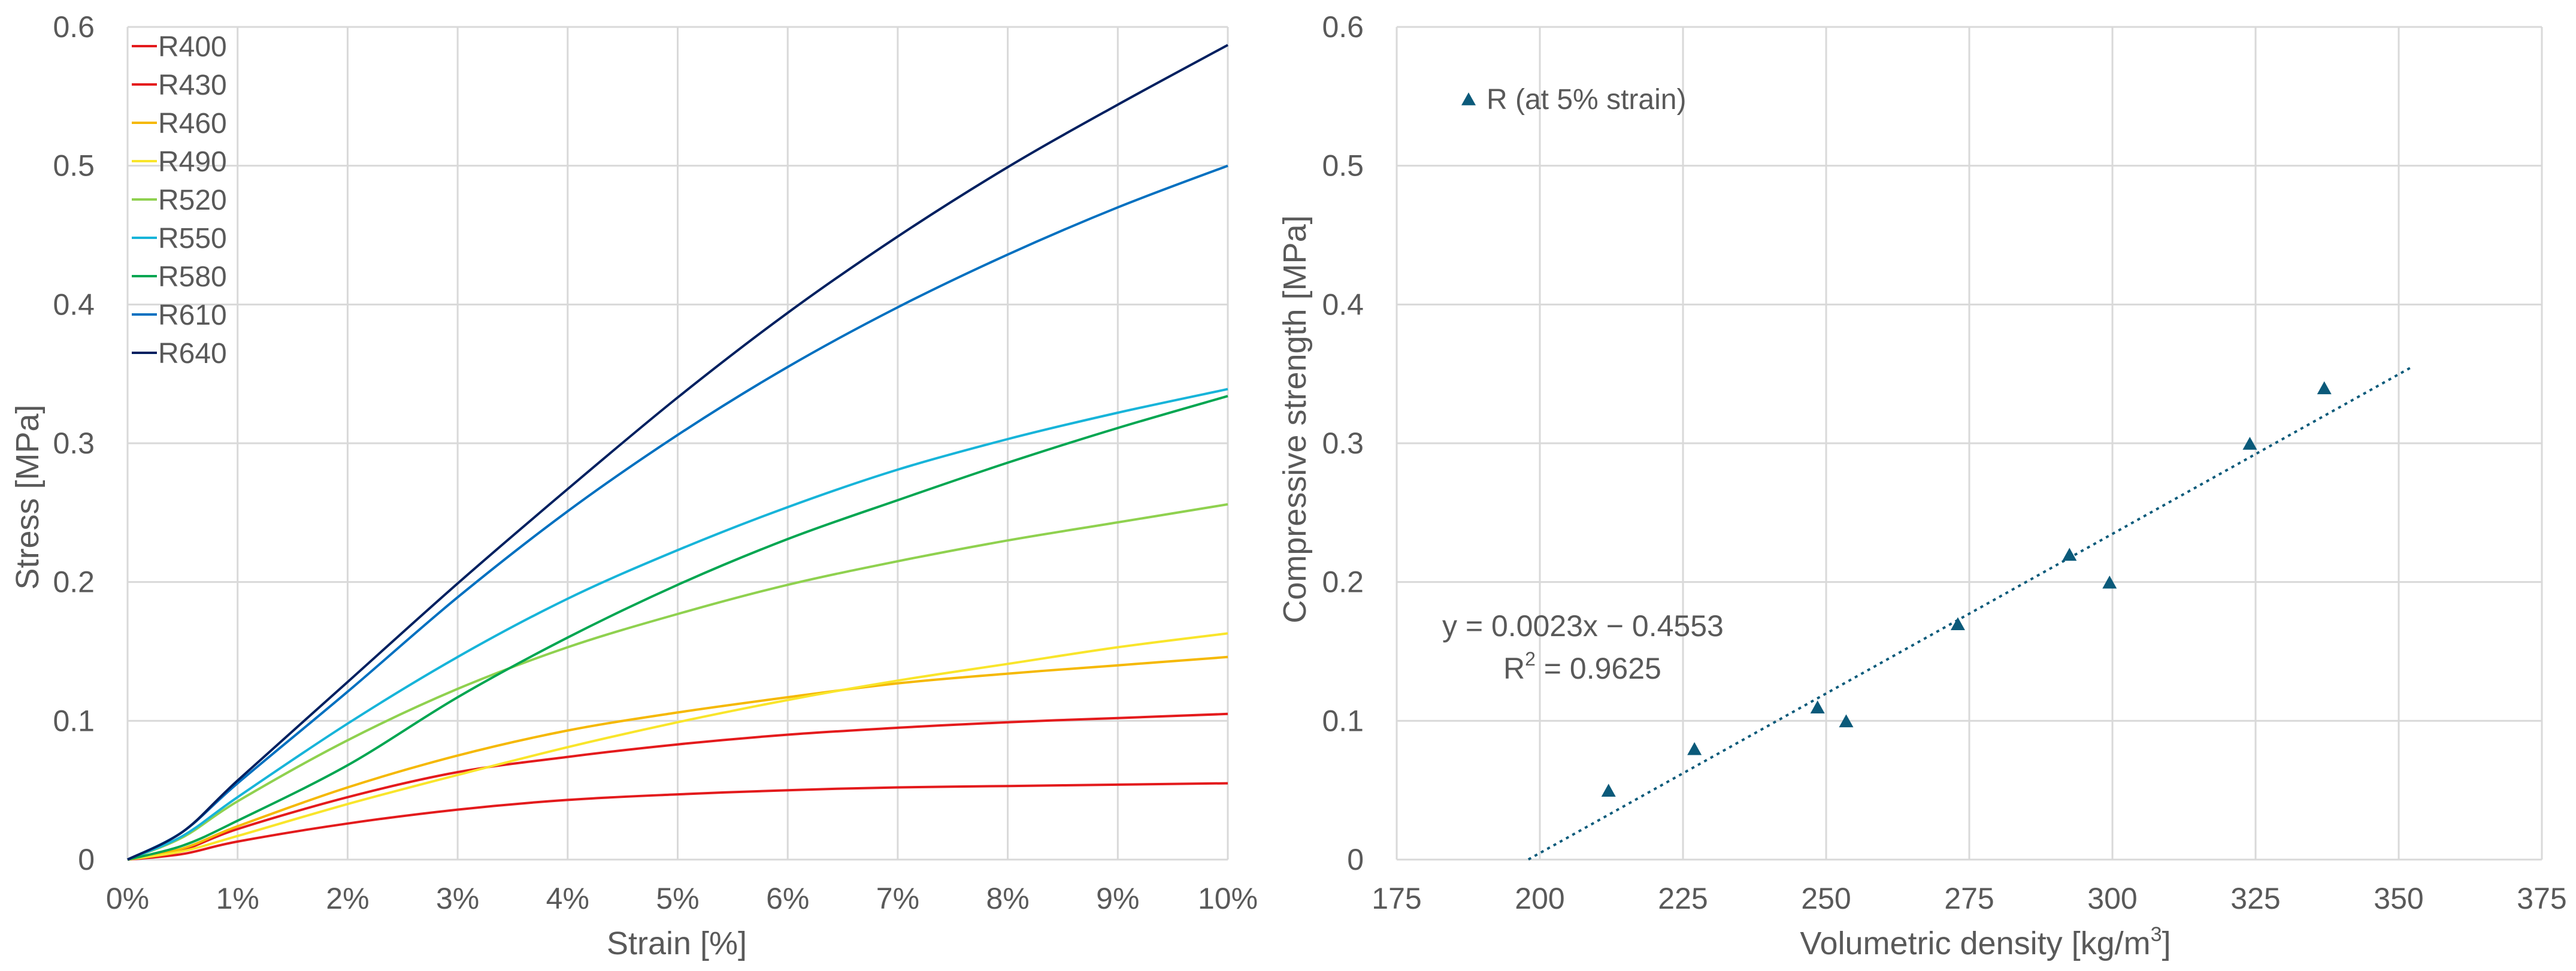  I want to click on r2-superscript: 2, so click(1530, 659).